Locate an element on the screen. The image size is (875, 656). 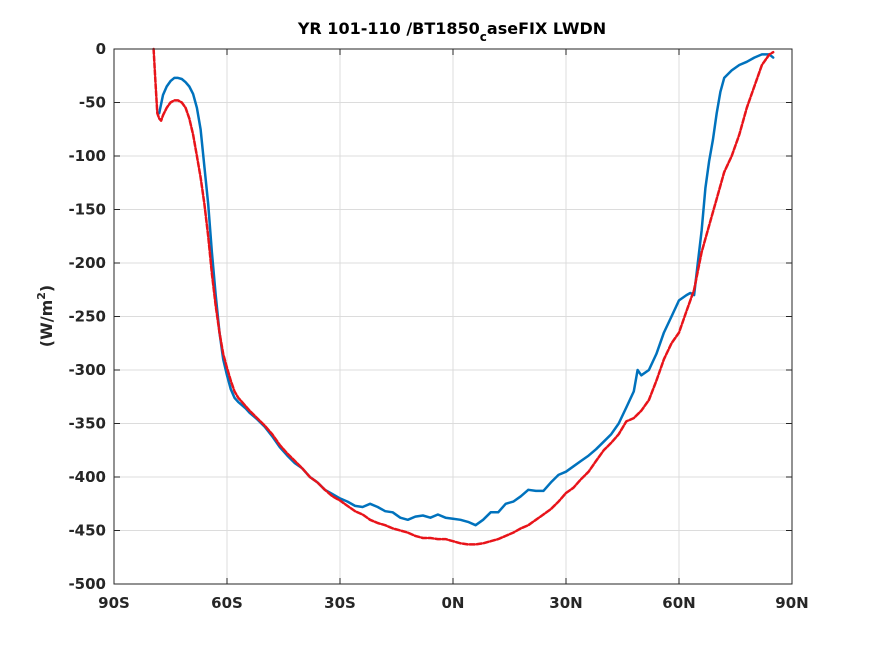
y-tick-label: -150 is located at coordinates (87, 210).